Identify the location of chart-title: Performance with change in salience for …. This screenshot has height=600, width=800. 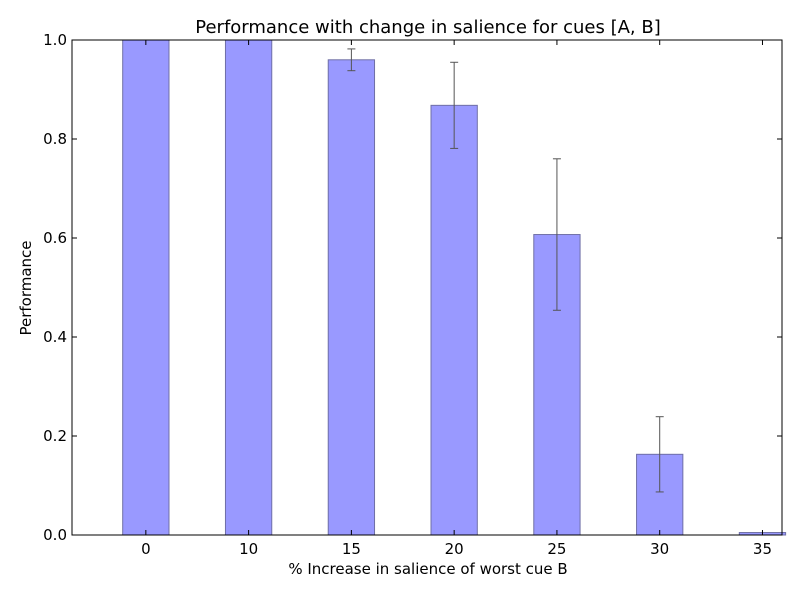
(427, 27).